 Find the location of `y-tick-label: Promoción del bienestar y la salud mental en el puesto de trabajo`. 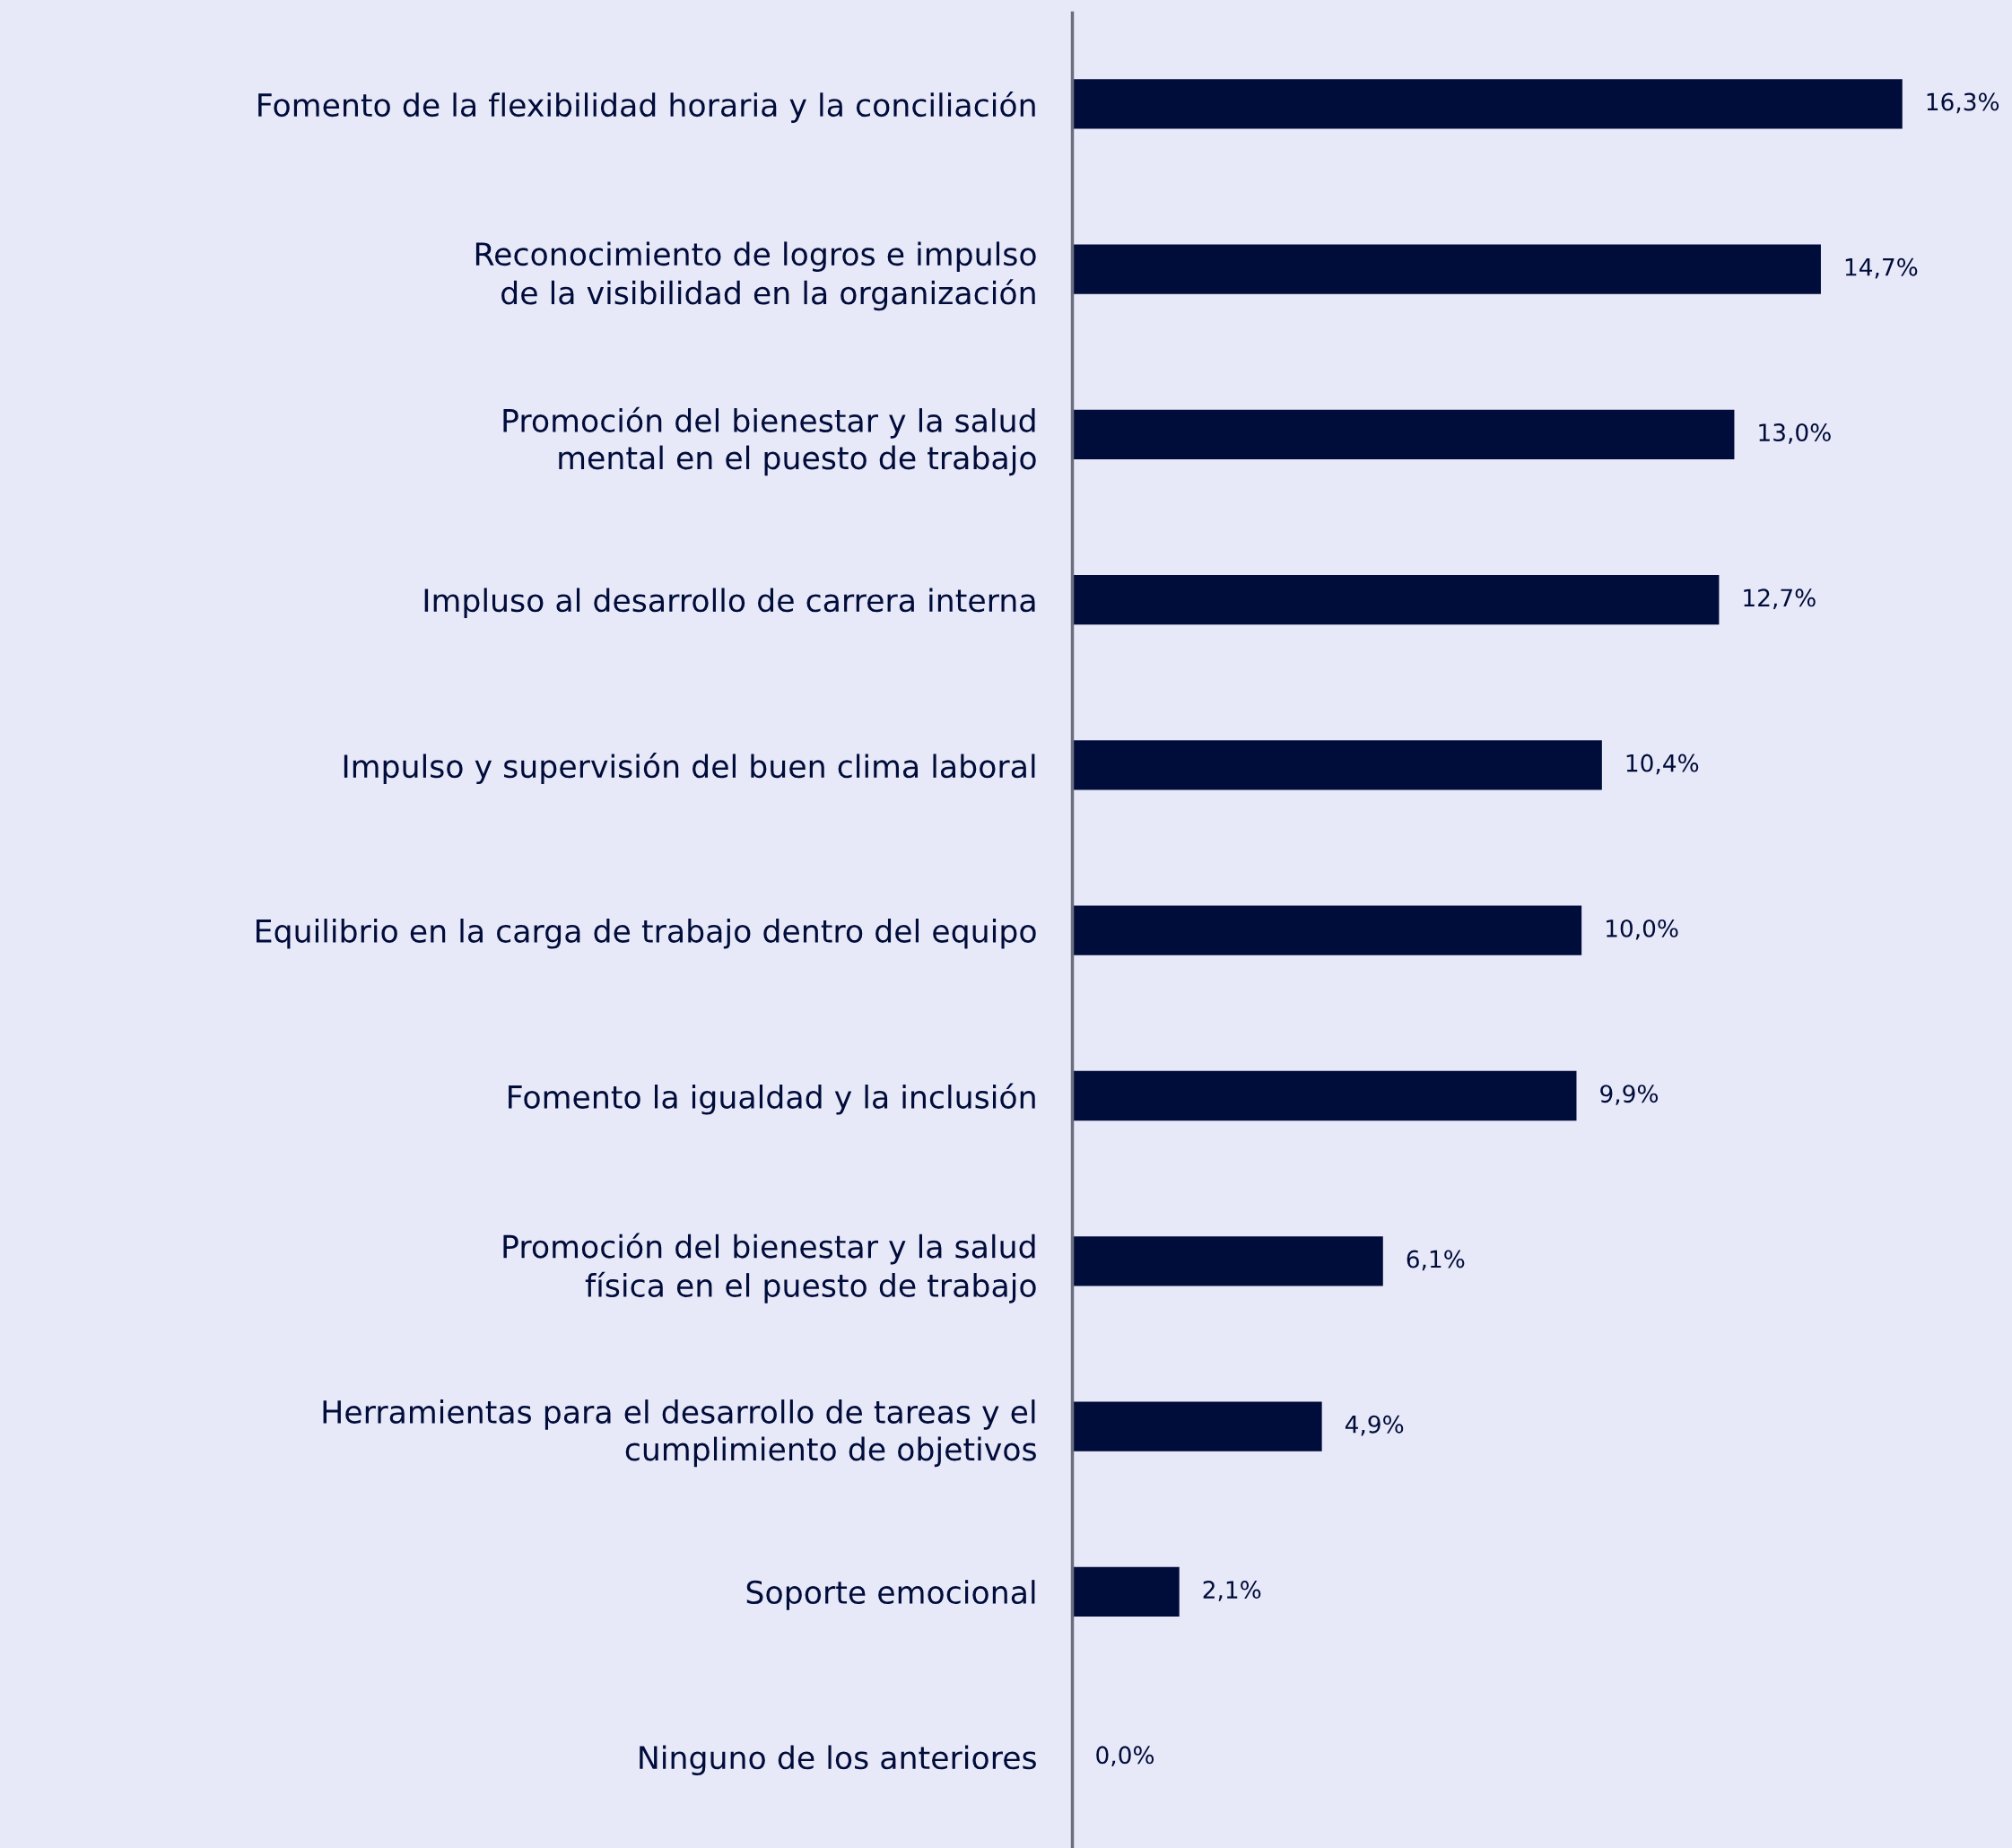

y-tick-label: Promoción del bienestar y la salud mental en el puesto de trabajo is located at coordinates (770, 441).